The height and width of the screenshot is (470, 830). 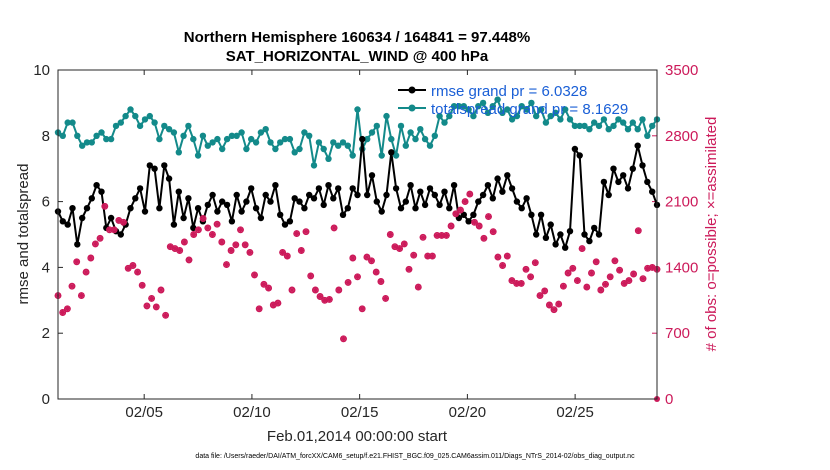 What do you see at coordinates (48, 235) in the screenshot?
I see `left-axis-ticks: 0 2 4 6 8 10` at bounding box center [48, 235].